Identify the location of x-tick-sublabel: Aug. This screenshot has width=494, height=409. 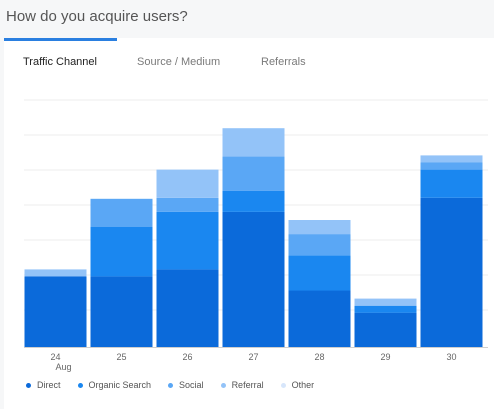
(63, 367).